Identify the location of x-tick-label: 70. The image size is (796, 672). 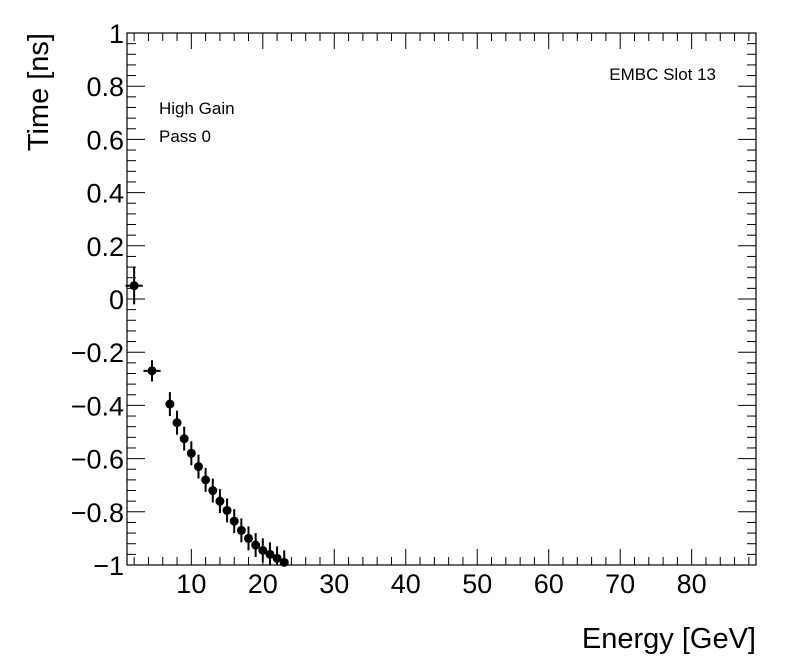
(620, 584).